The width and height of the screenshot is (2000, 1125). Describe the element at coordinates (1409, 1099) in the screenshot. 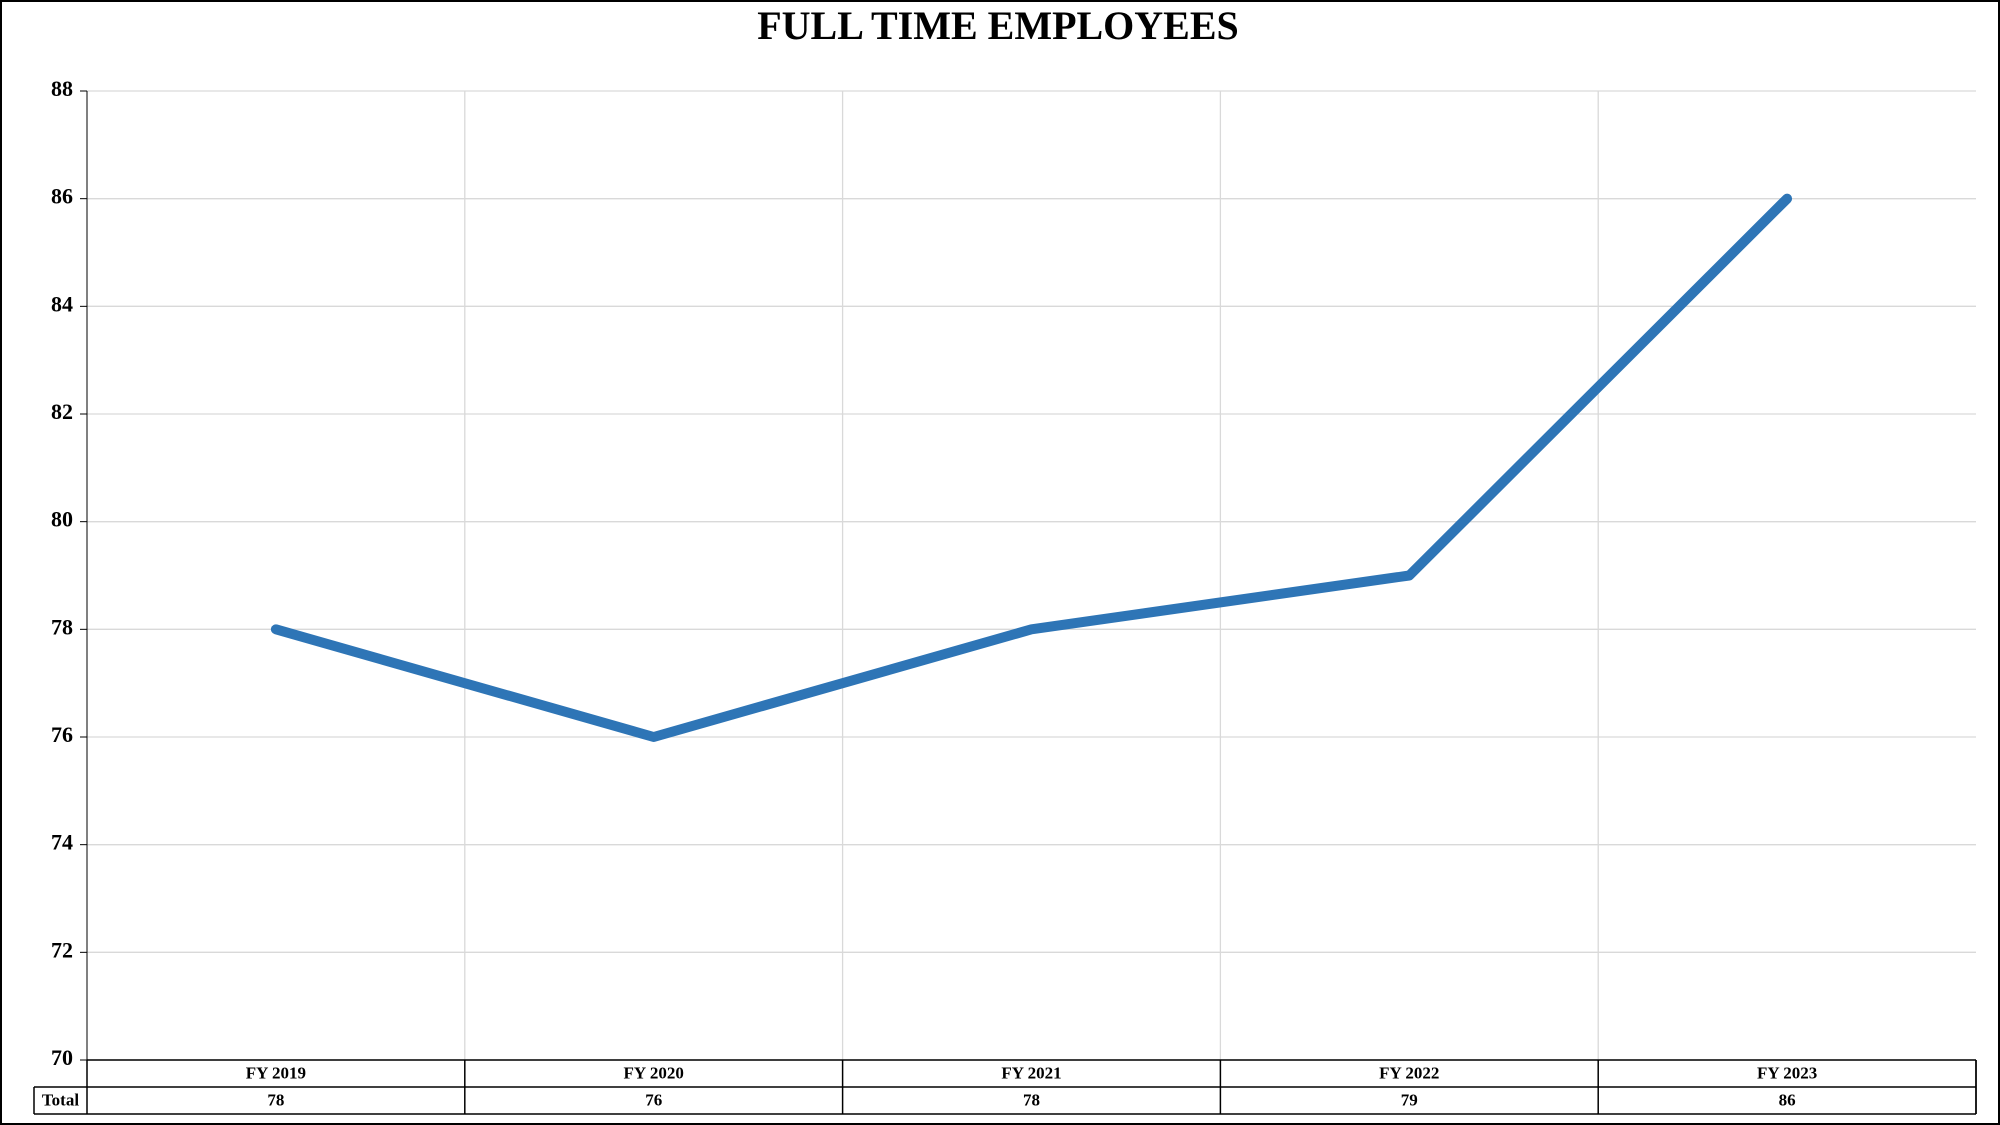

I see `table-value: 79` at that location.